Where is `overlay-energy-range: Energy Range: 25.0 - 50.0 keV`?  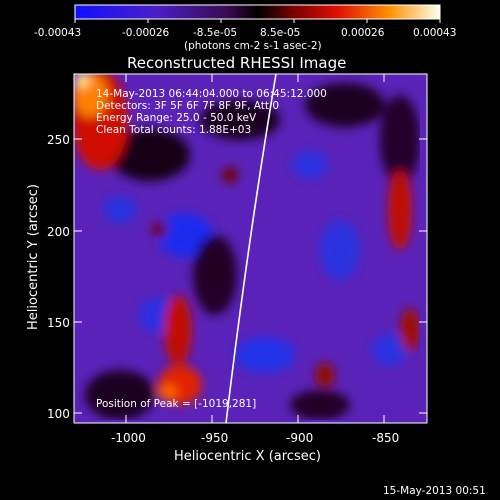
overlay-energy-range: Energy Range: 25.0 - 50.0 keV is located at coordinates (176, 118).